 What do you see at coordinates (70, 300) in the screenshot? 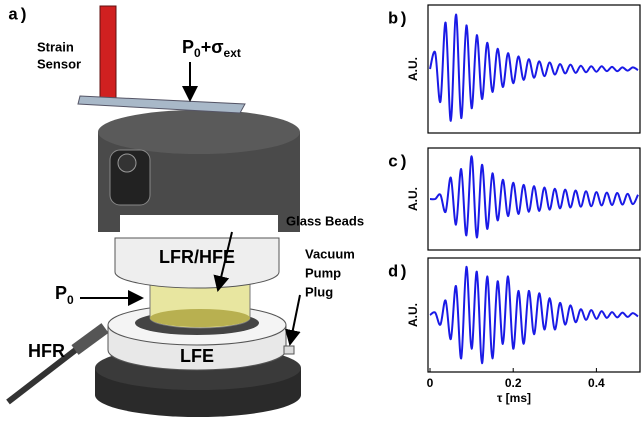
I see `pressure-sub: 0` at bounding box center [70, 300].